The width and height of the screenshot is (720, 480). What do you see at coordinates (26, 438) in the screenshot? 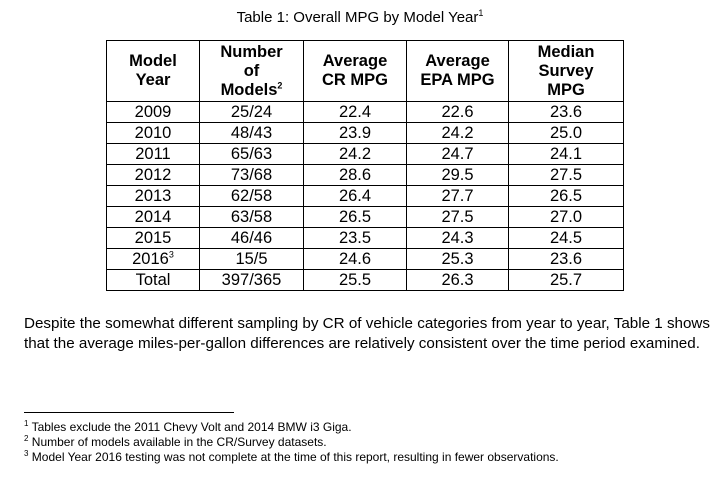
I see `footnote-marker: 2` at bounding box center [26, 438].